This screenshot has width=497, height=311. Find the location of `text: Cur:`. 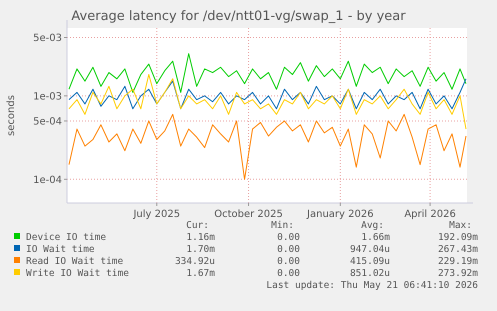

text: Cur: is located at coordinates (197, 225).